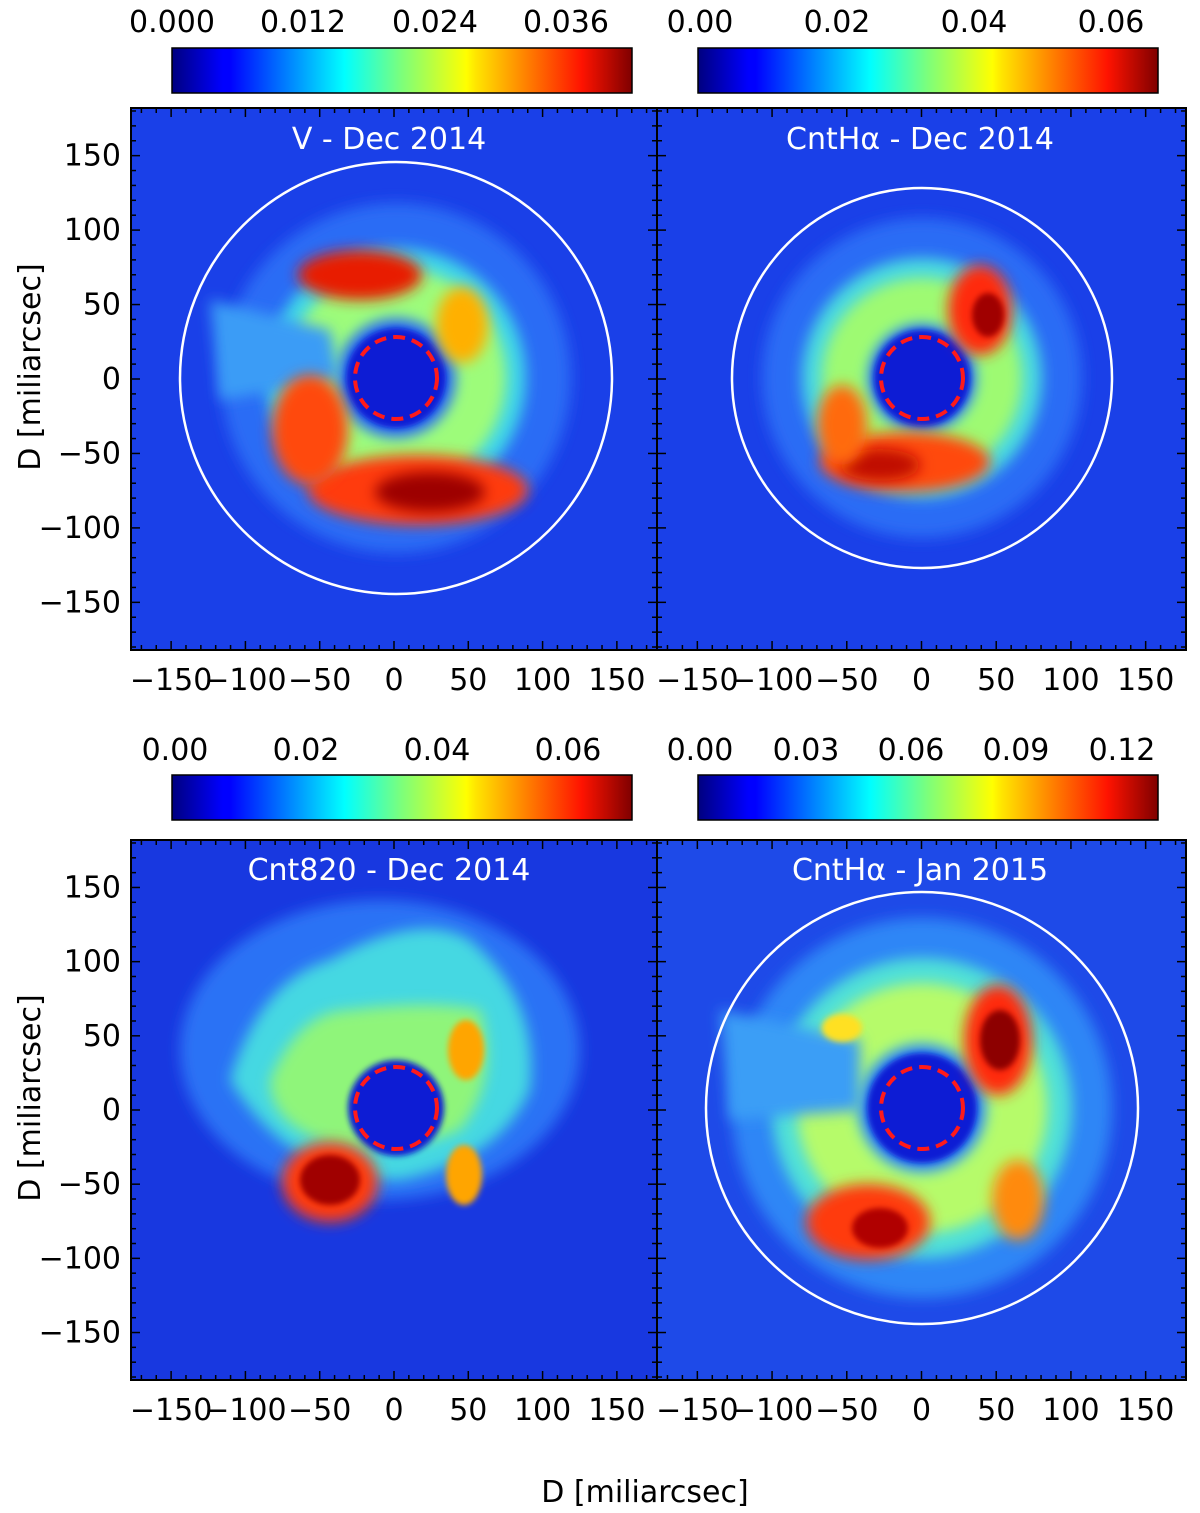 The height and width of the screenshot is (1513, 1200). What do you see at coordinates (700, 22) in the screenshot?
I see `colorbar-1-tick-0: 0.00` at bounding box center [700, 22].